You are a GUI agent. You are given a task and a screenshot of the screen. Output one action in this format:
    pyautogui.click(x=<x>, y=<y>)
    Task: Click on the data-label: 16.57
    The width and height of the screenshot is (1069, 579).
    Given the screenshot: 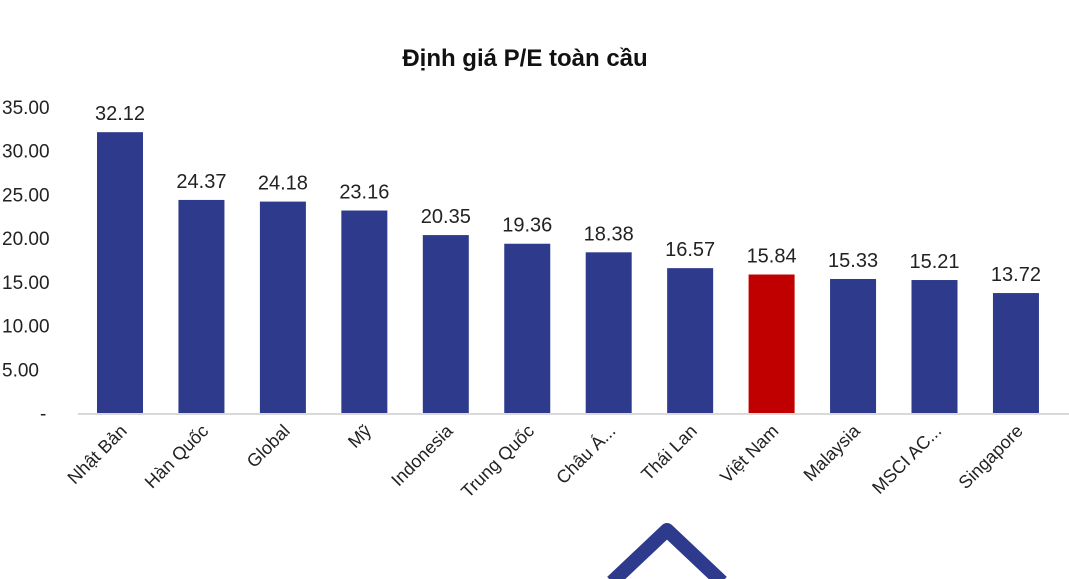 What is the action you would take?
    pyautogui.click(x=690, y=250)
    